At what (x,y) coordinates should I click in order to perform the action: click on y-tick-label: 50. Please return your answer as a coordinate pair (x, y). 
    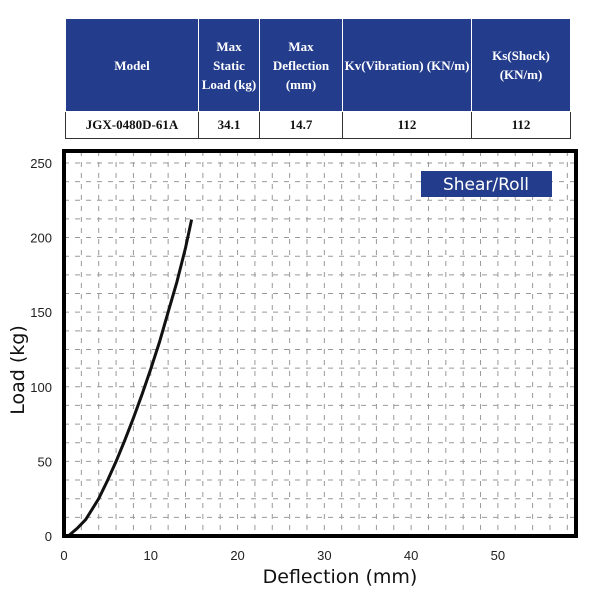
    Looking at the image, I should click on (45, 461).